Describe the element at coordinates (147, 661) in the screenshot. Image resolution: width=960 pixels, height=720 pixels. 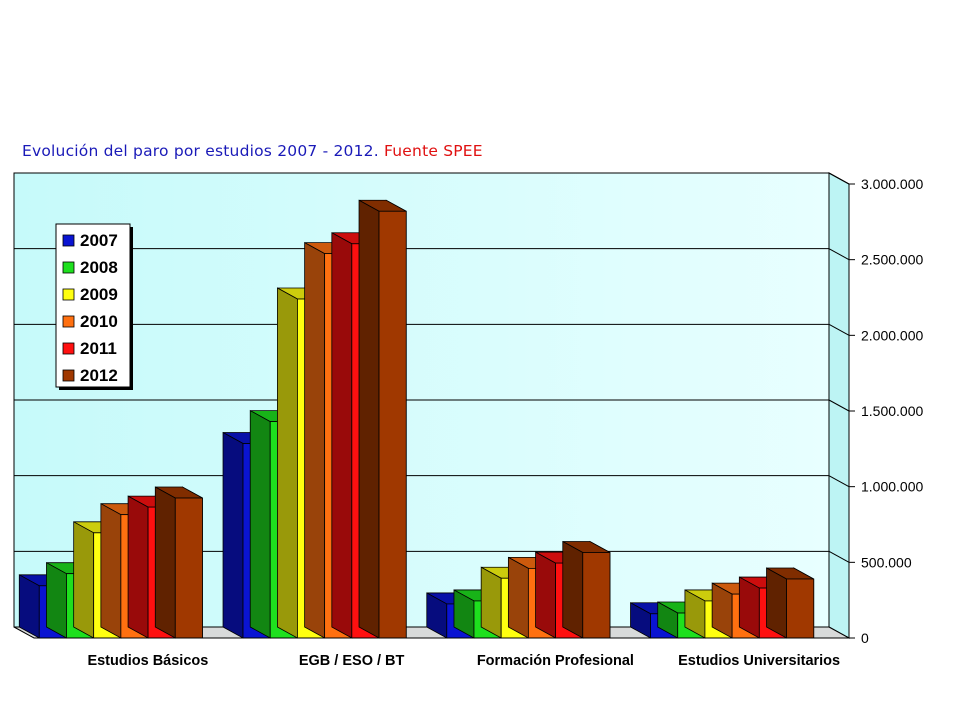
I see `x-tick-label: Estudios Básicos` at that location.